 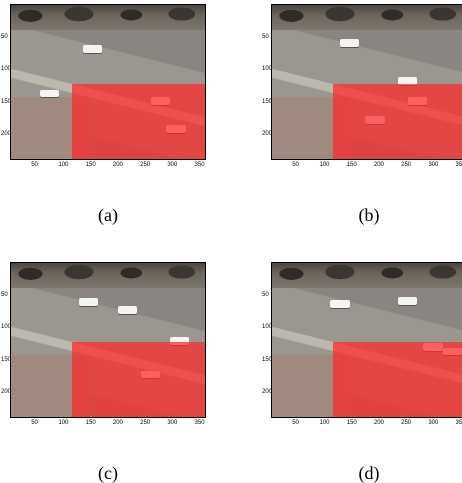 I want to click on panel-caption: (d), so click(x=369, y=473).